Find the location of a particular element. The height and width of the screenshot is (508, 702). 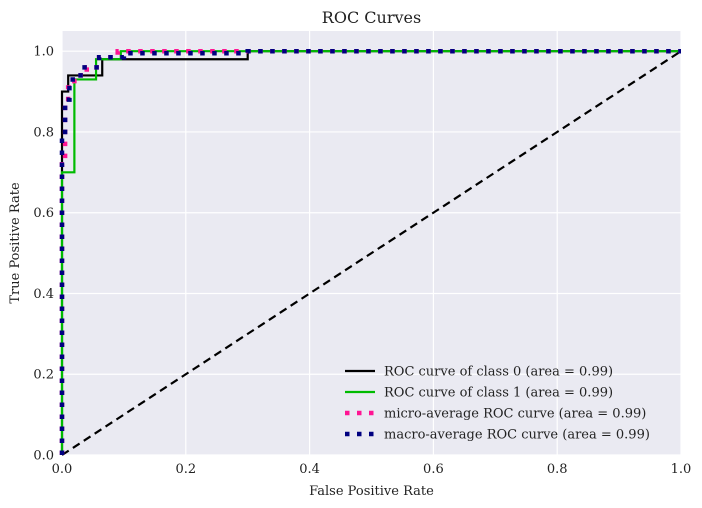

y-tick-label: 0.2 is located at coordinates (43, 375).